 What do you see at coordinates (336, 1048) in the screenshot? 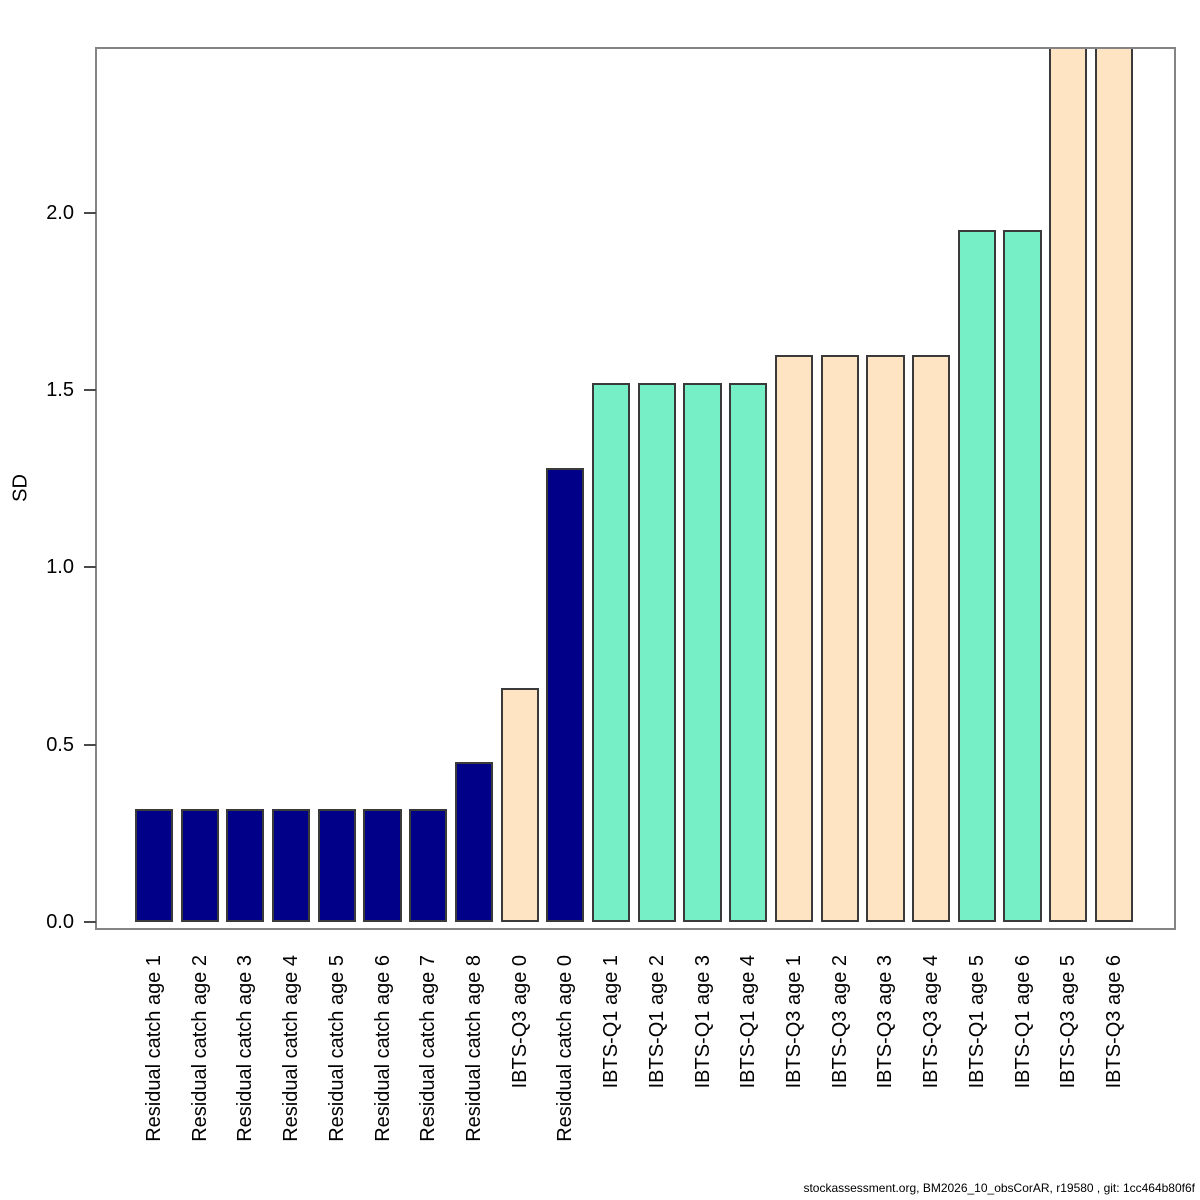
I see `x-axis-tick-label: Residual catch age 5` at bounding box center [336, 1048].